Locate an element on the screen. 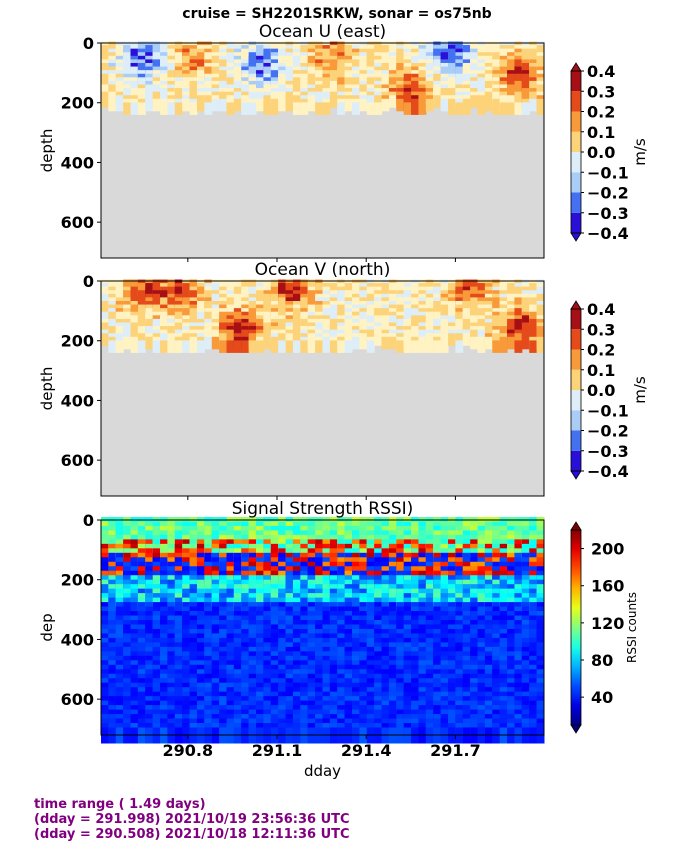 The height and width of the screenshot is (855, 675). colorbar-extend-max is located at coordinates (576, 67).